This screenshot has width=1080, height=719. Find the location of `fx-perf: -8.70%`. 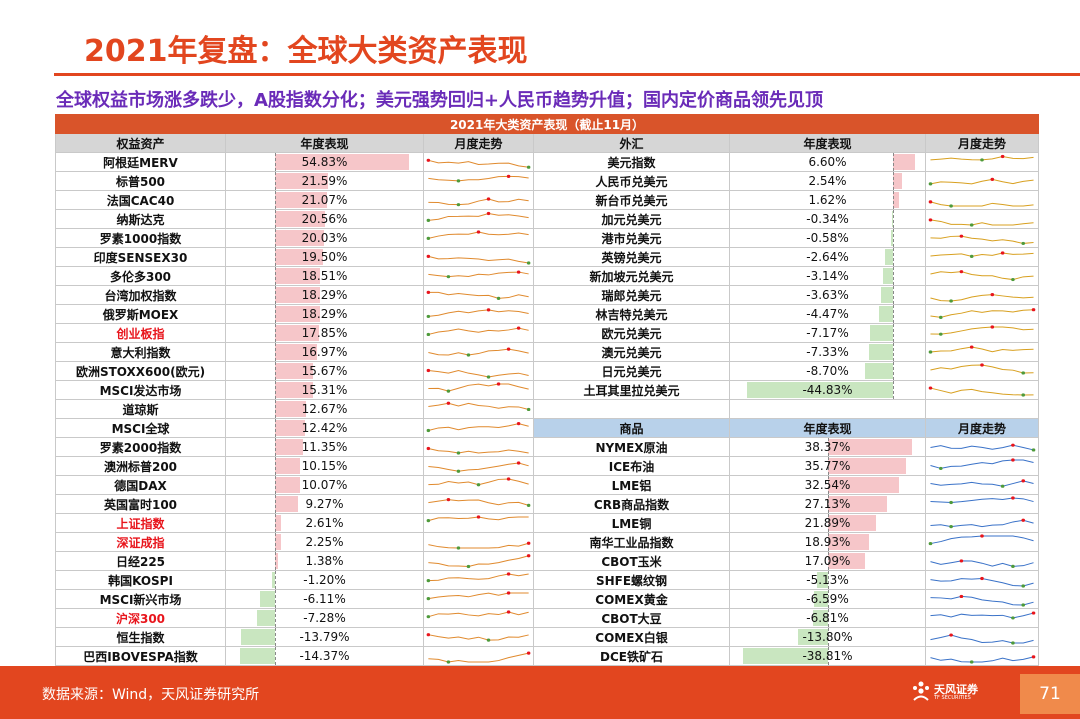

fx-perf: -8.70% is located at coordinates (827, 371).